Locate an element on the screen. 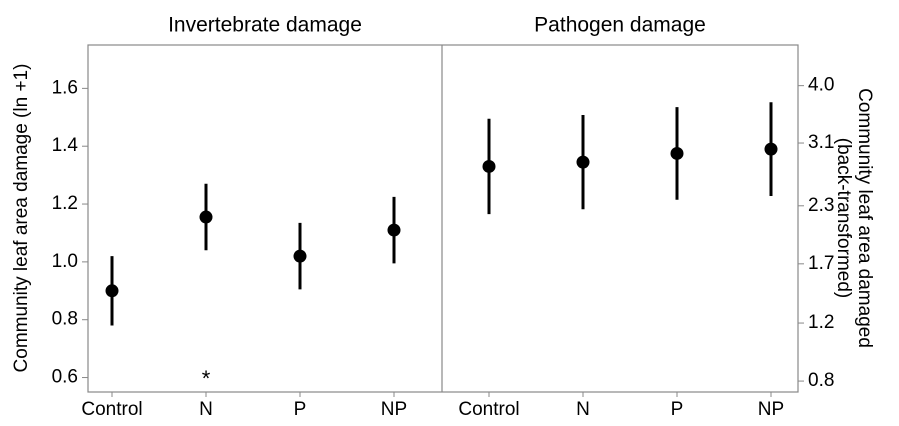 The height and width of the screenshot is (426, 899). y2-tick-label: 1.7 is located at coordinates (821, 263).